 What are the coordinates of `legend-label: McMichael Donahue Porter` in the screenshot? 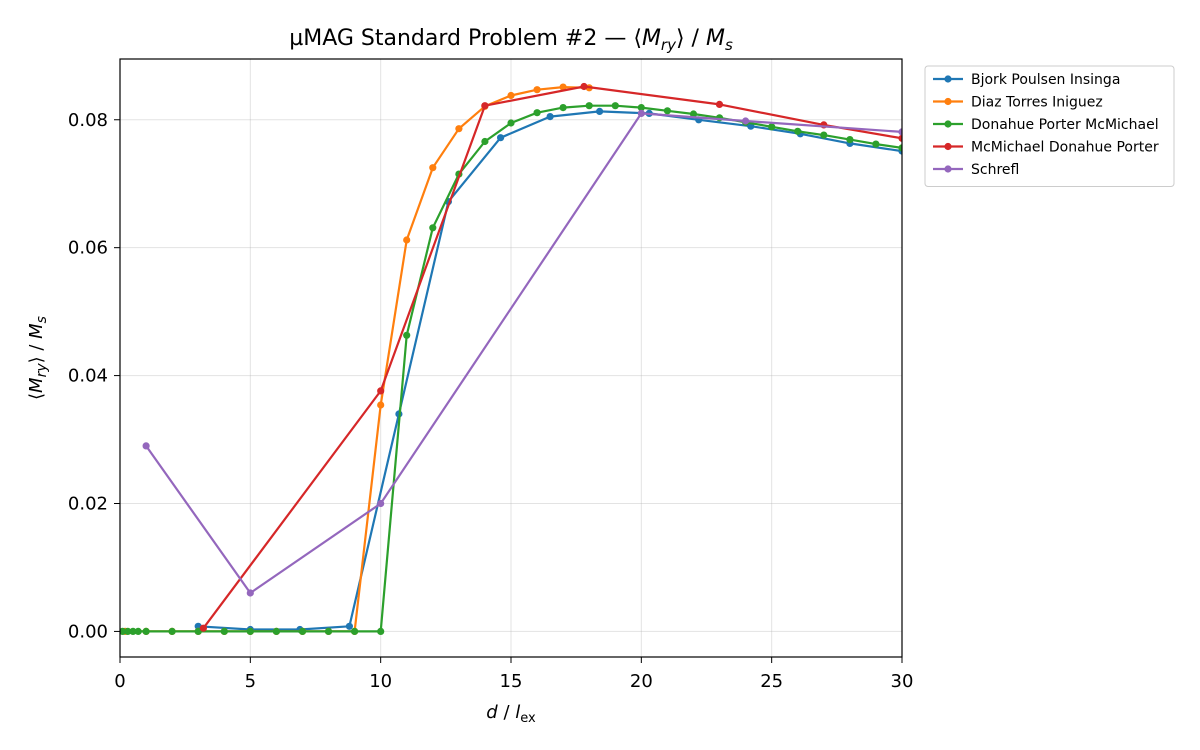 It's located at (1065, 148).